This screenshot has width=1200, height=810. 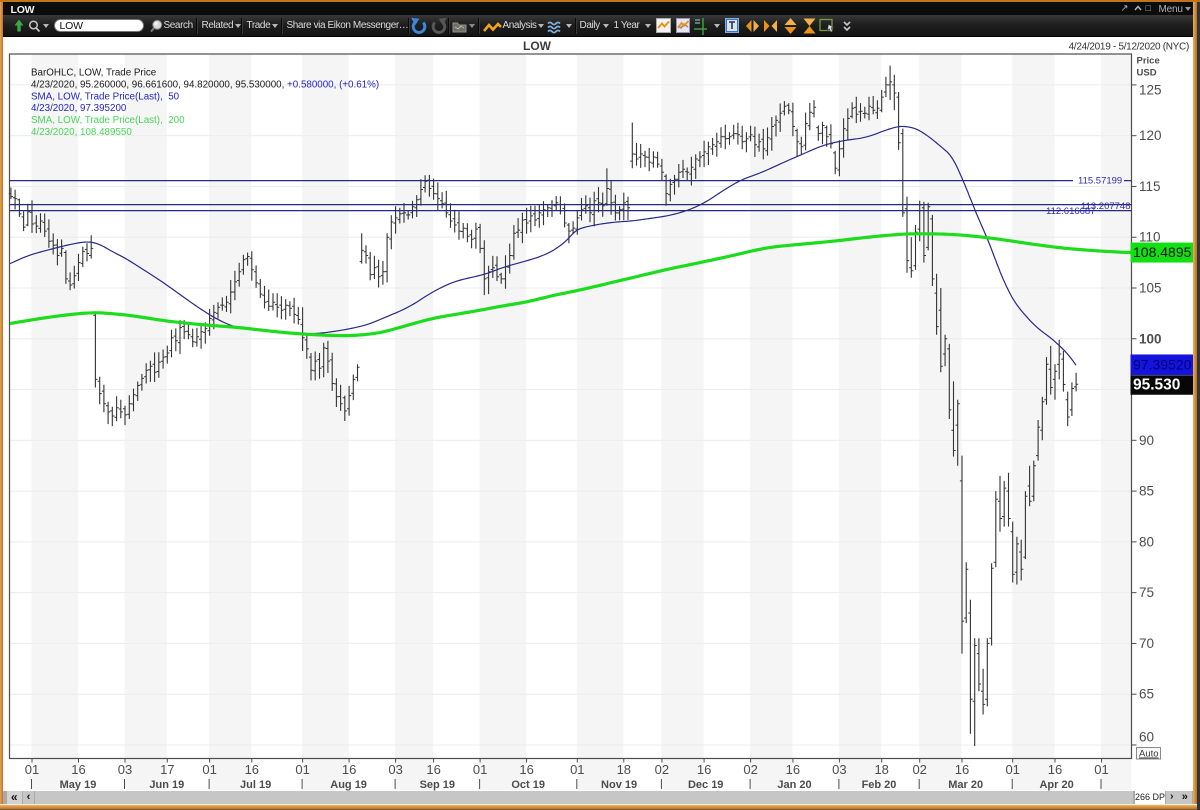 I want to click on svg-text: 4/24/2019 - 5/12/2020 (NYC), so click(x=1129, y=47).